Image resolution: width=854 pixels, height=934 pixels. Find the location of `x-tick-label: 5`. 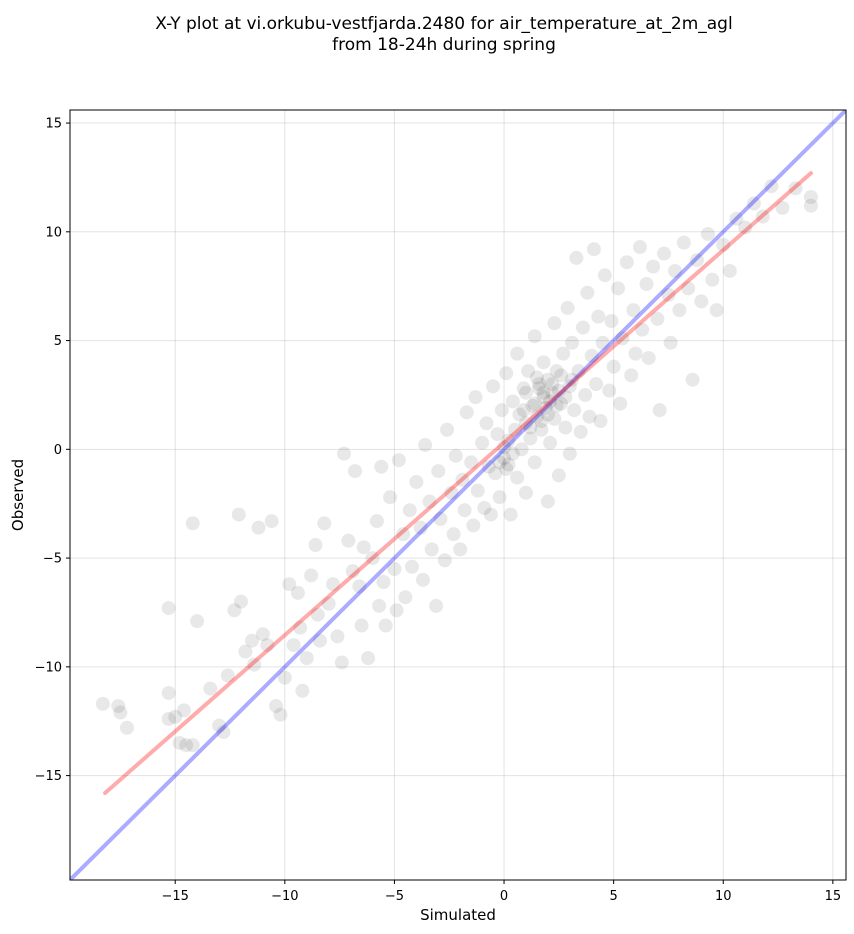

x-tick-label: 5 is located at coordinates (613, 896).